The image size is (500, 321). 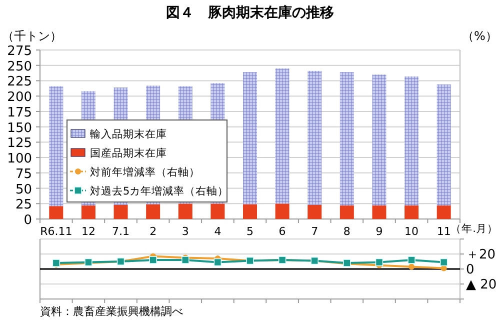 What do you see at coordinates (19, 128) in the screenshot?
I see `y-tick-label: 150` at bounding box center [19, 128].